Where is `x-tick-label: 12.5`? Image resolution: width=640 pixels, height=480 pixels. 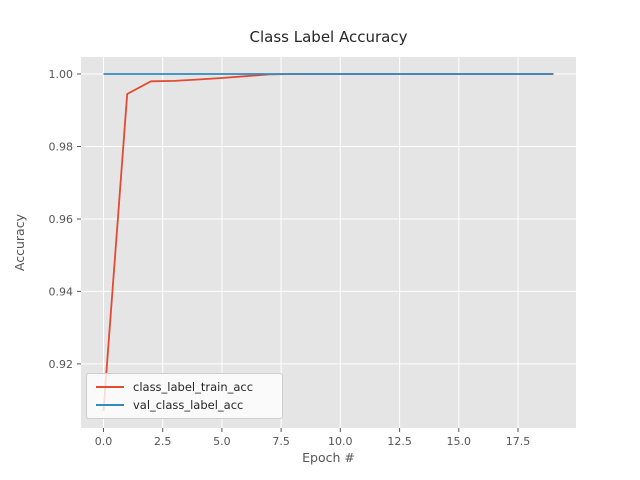
x-tick-label: 12.5 is located at coordinates (399, 441).